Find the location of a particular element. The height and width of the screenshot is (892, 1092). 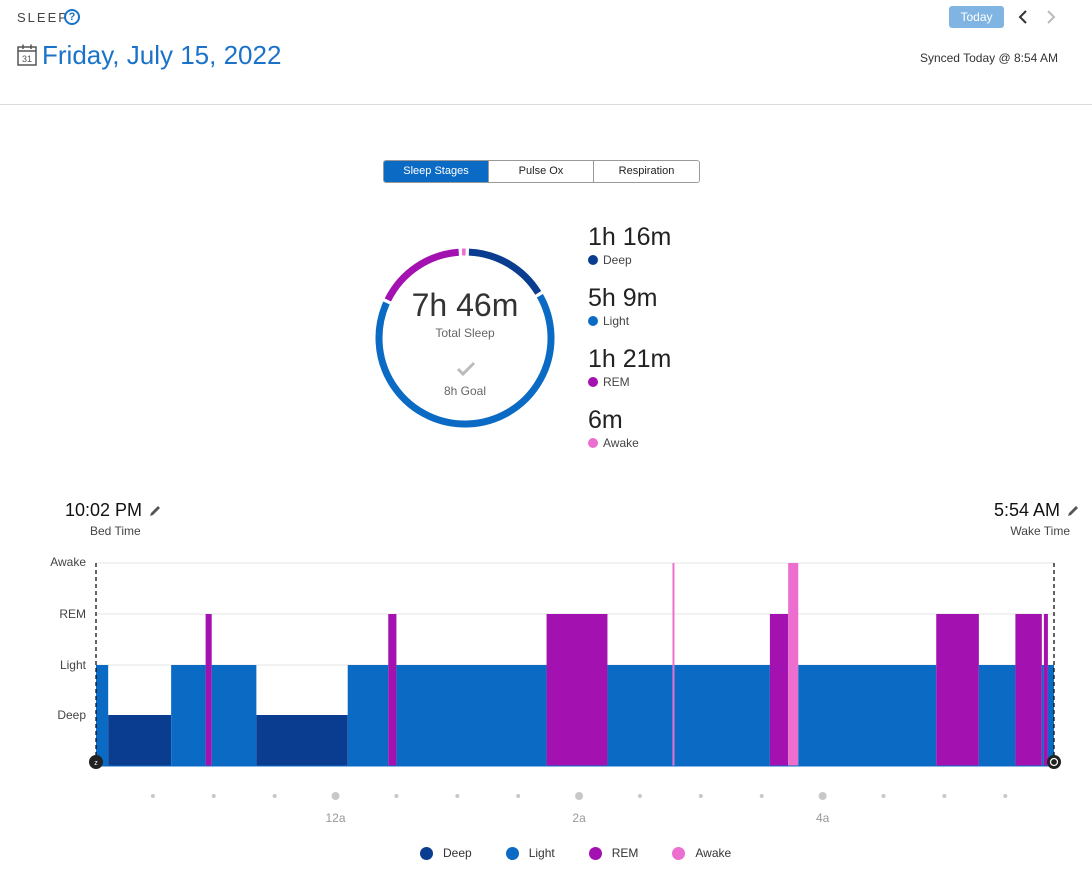

sleep-start-zz-icon: z is located at coordinates (96, 762).